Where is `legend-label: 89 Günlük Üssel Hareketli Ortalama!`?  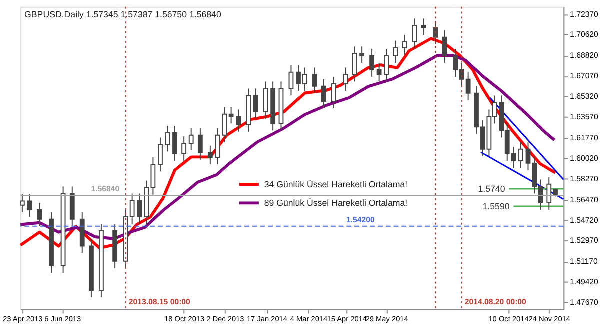 legend-label: 89 Günlük Üssel Hareketli Ortalama! is located at coordinates (336, 203).